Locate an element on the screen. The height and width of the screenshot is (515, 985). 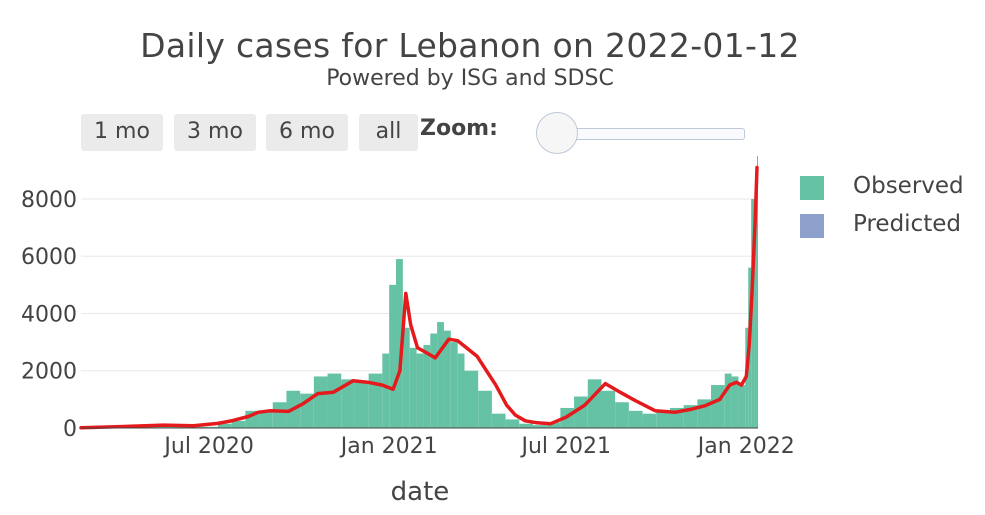
bar-predicted is located at coordinates (757, 292).